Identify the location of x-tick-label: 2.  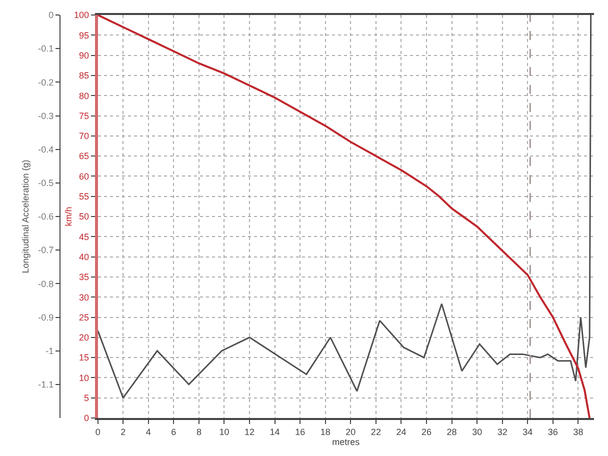
(123, 431).